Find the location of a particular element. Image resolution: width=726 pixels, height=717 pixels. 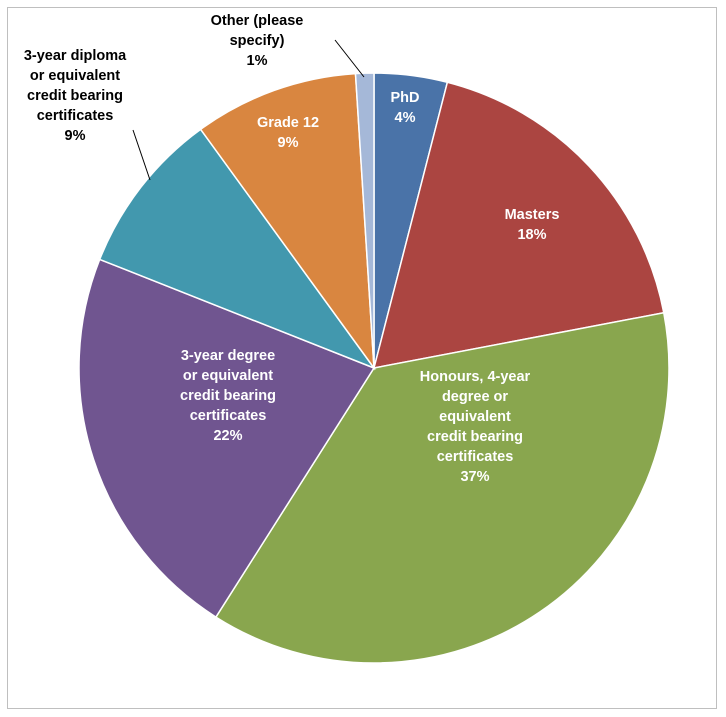

slice-label-line: Masters is located at coordinates (532, 215).